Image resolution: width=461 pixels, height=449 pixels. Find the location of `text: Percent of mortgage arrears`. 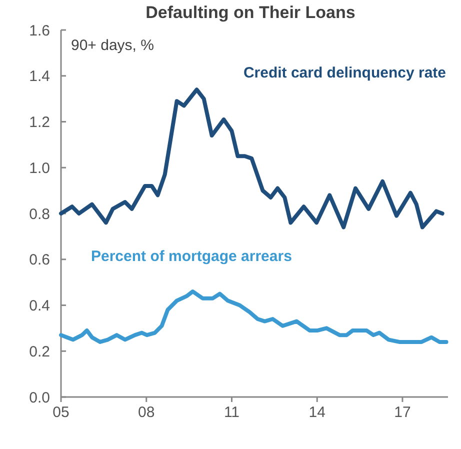

text: Percent of mortgage arrears is located at coordinates (191, 257).